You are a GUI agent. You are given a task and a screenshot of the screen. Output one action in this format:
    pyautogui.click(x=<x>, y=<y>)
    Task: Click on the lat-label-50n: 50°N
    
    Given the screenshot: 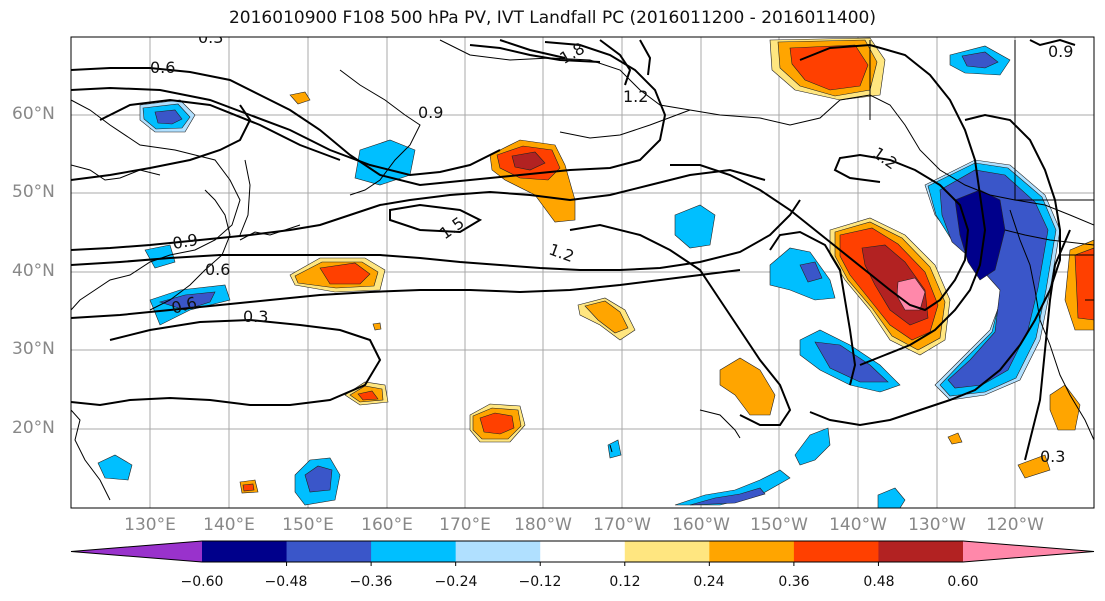 What is the action you would take?
    pyautogui.click(x=33, y=192)
    